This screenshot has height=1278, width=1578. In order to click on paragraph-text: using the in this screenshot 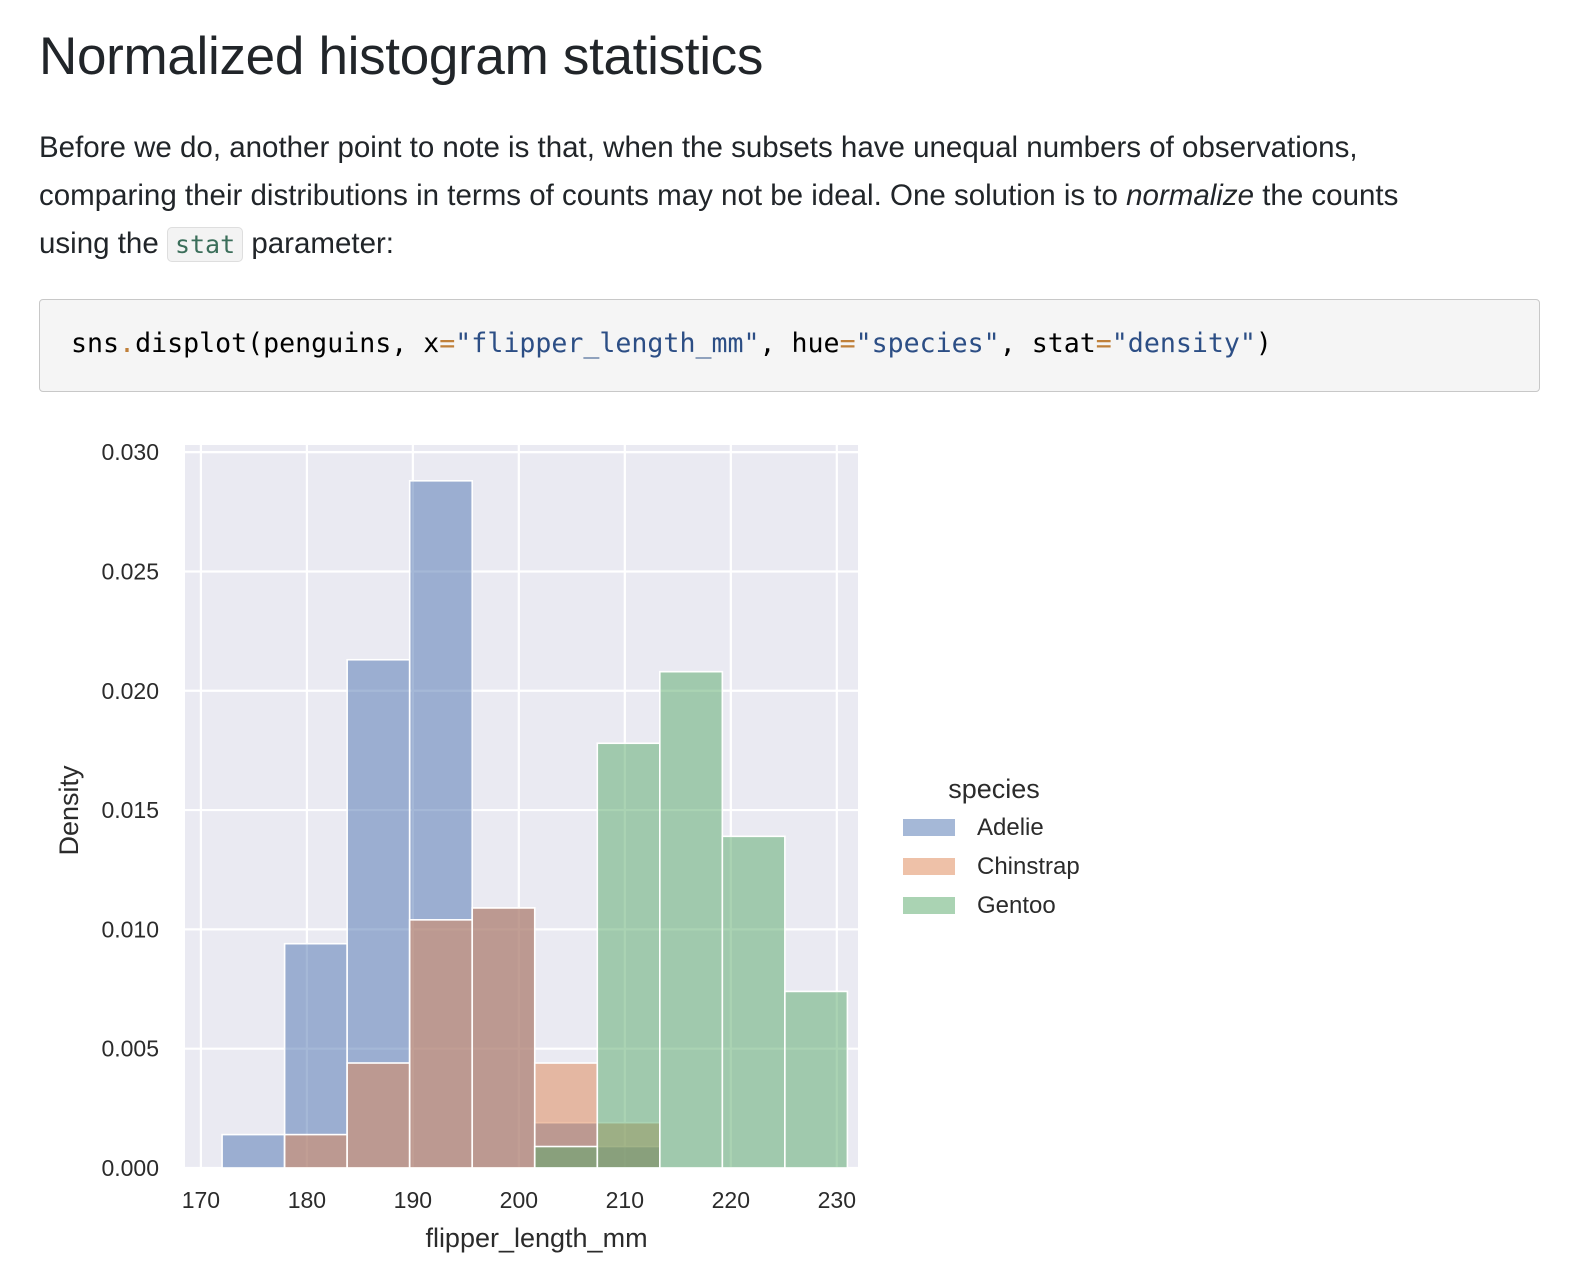, I will do `click(103, 243)`.